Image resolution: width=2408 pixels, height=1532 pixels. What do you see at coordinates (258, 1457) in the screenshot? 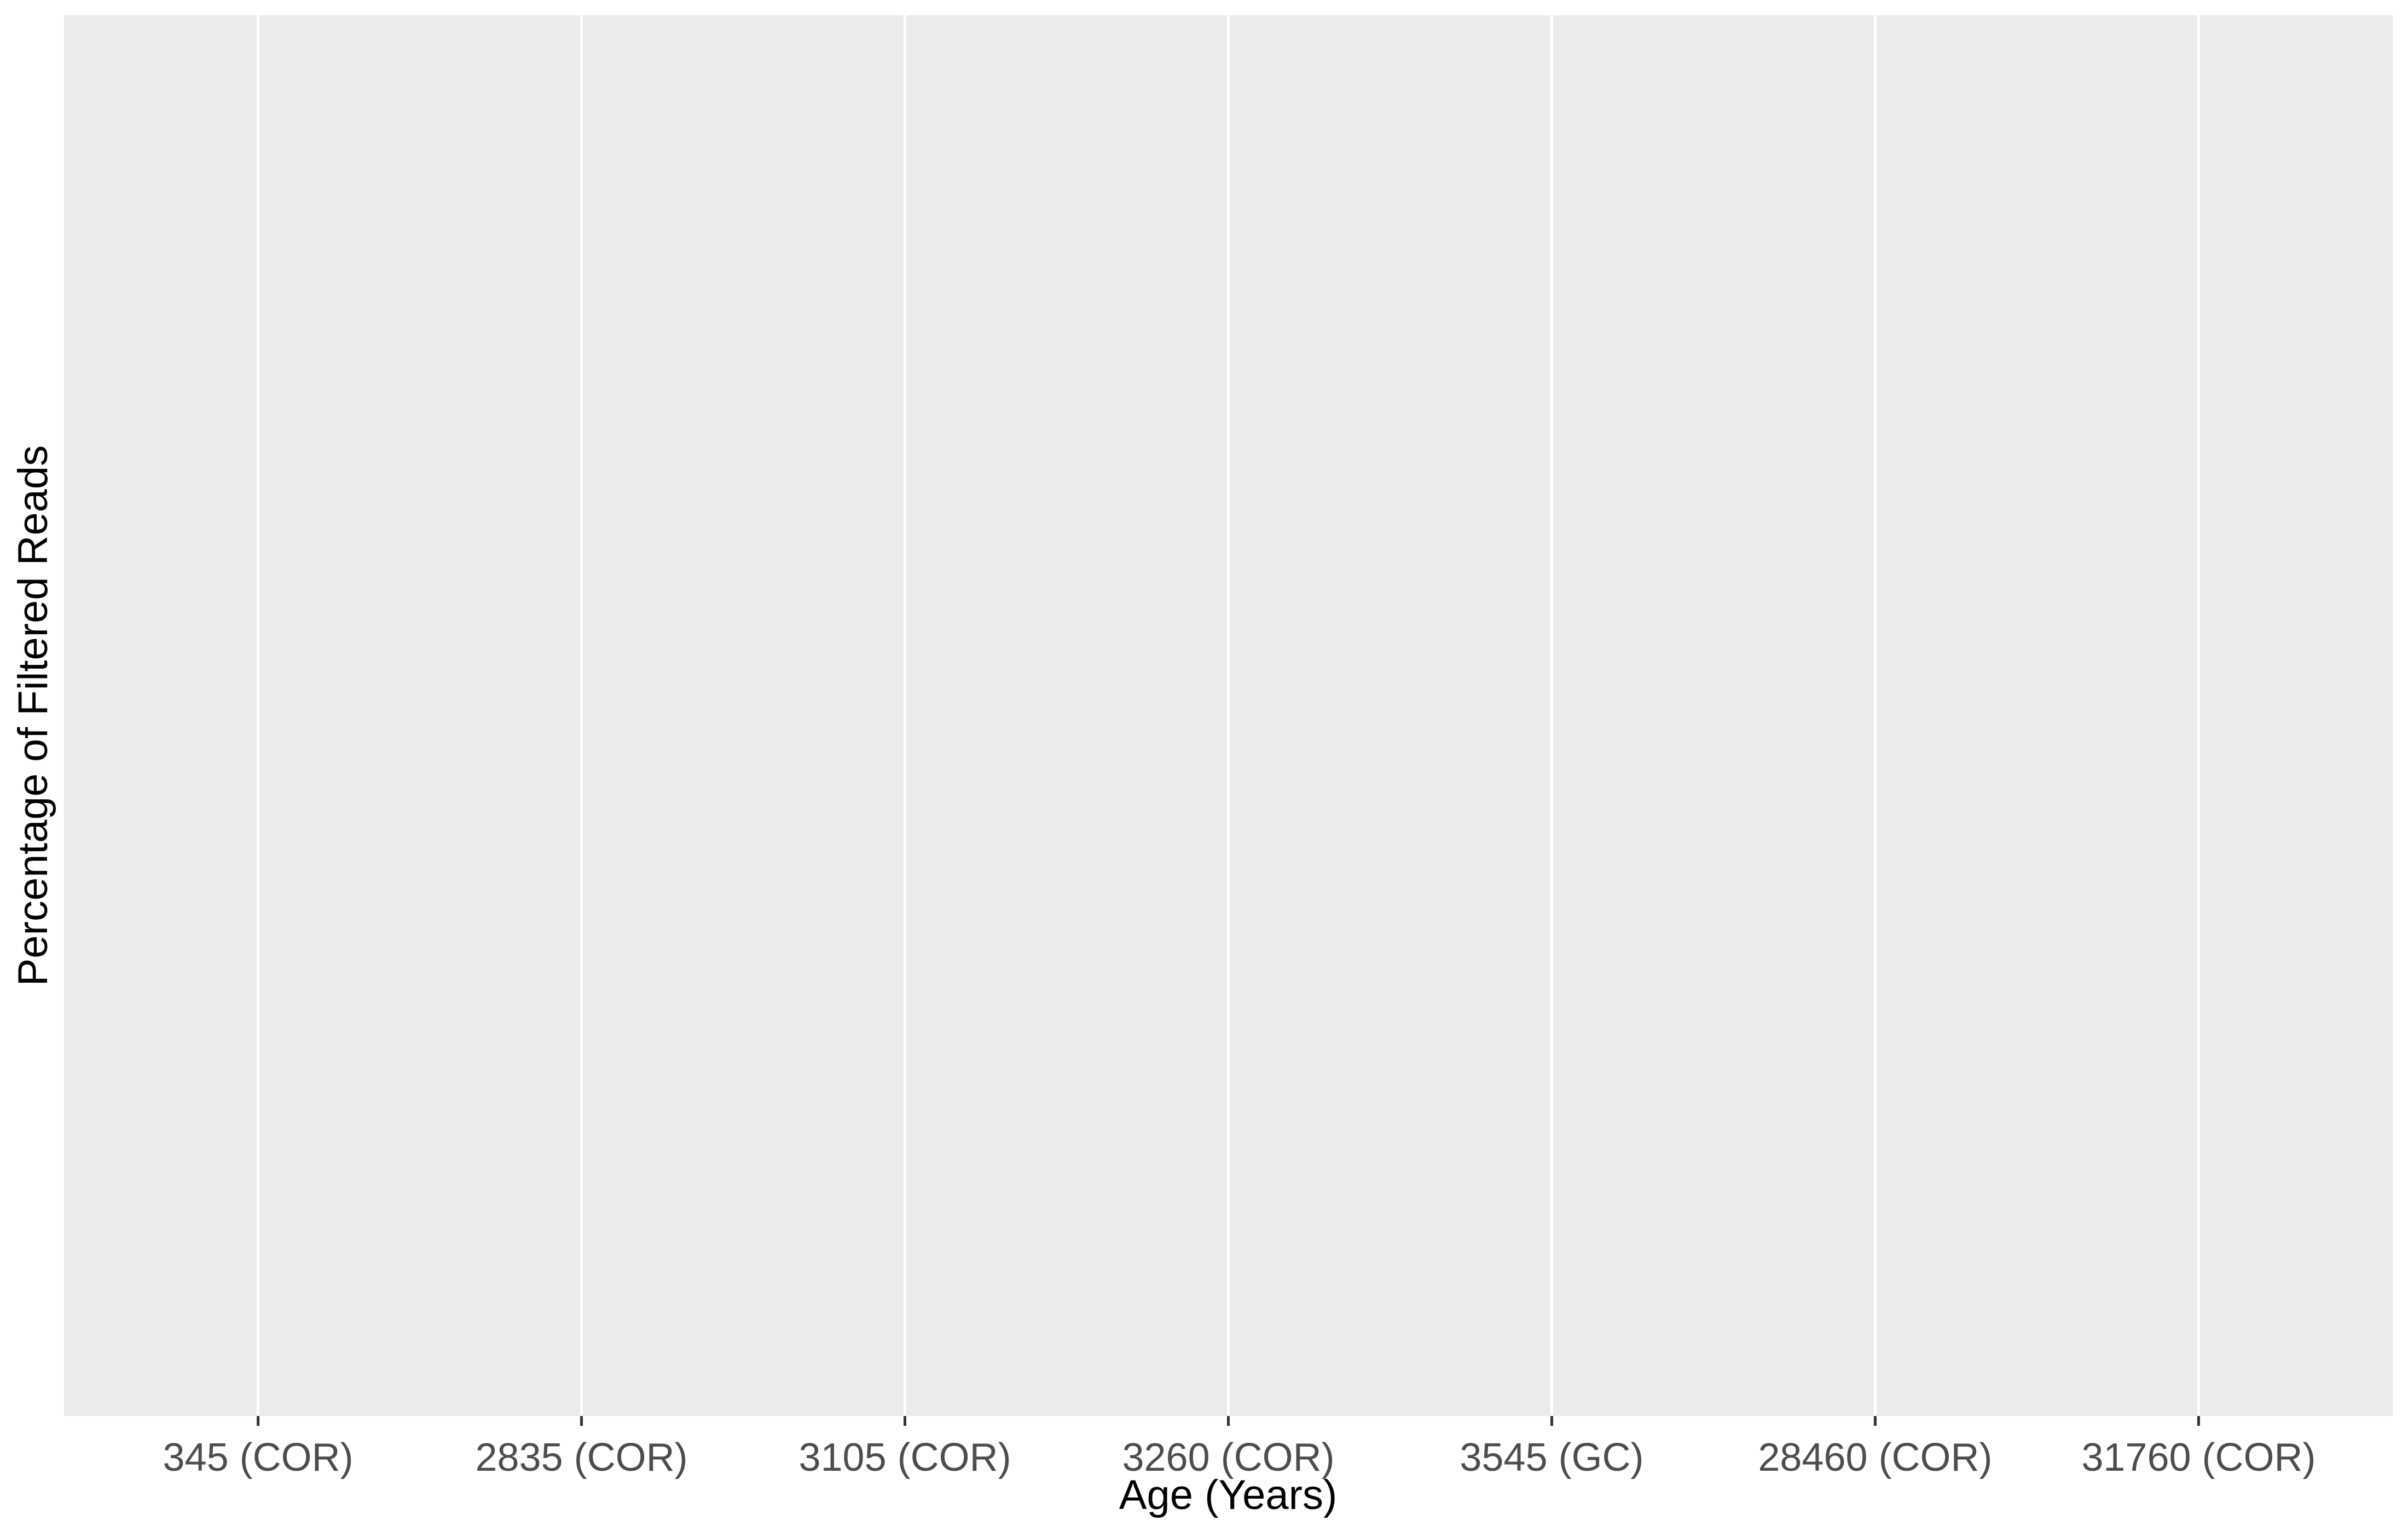
I see `x-tick-label: 345 (COR)` at bounding box center [258, 1457].